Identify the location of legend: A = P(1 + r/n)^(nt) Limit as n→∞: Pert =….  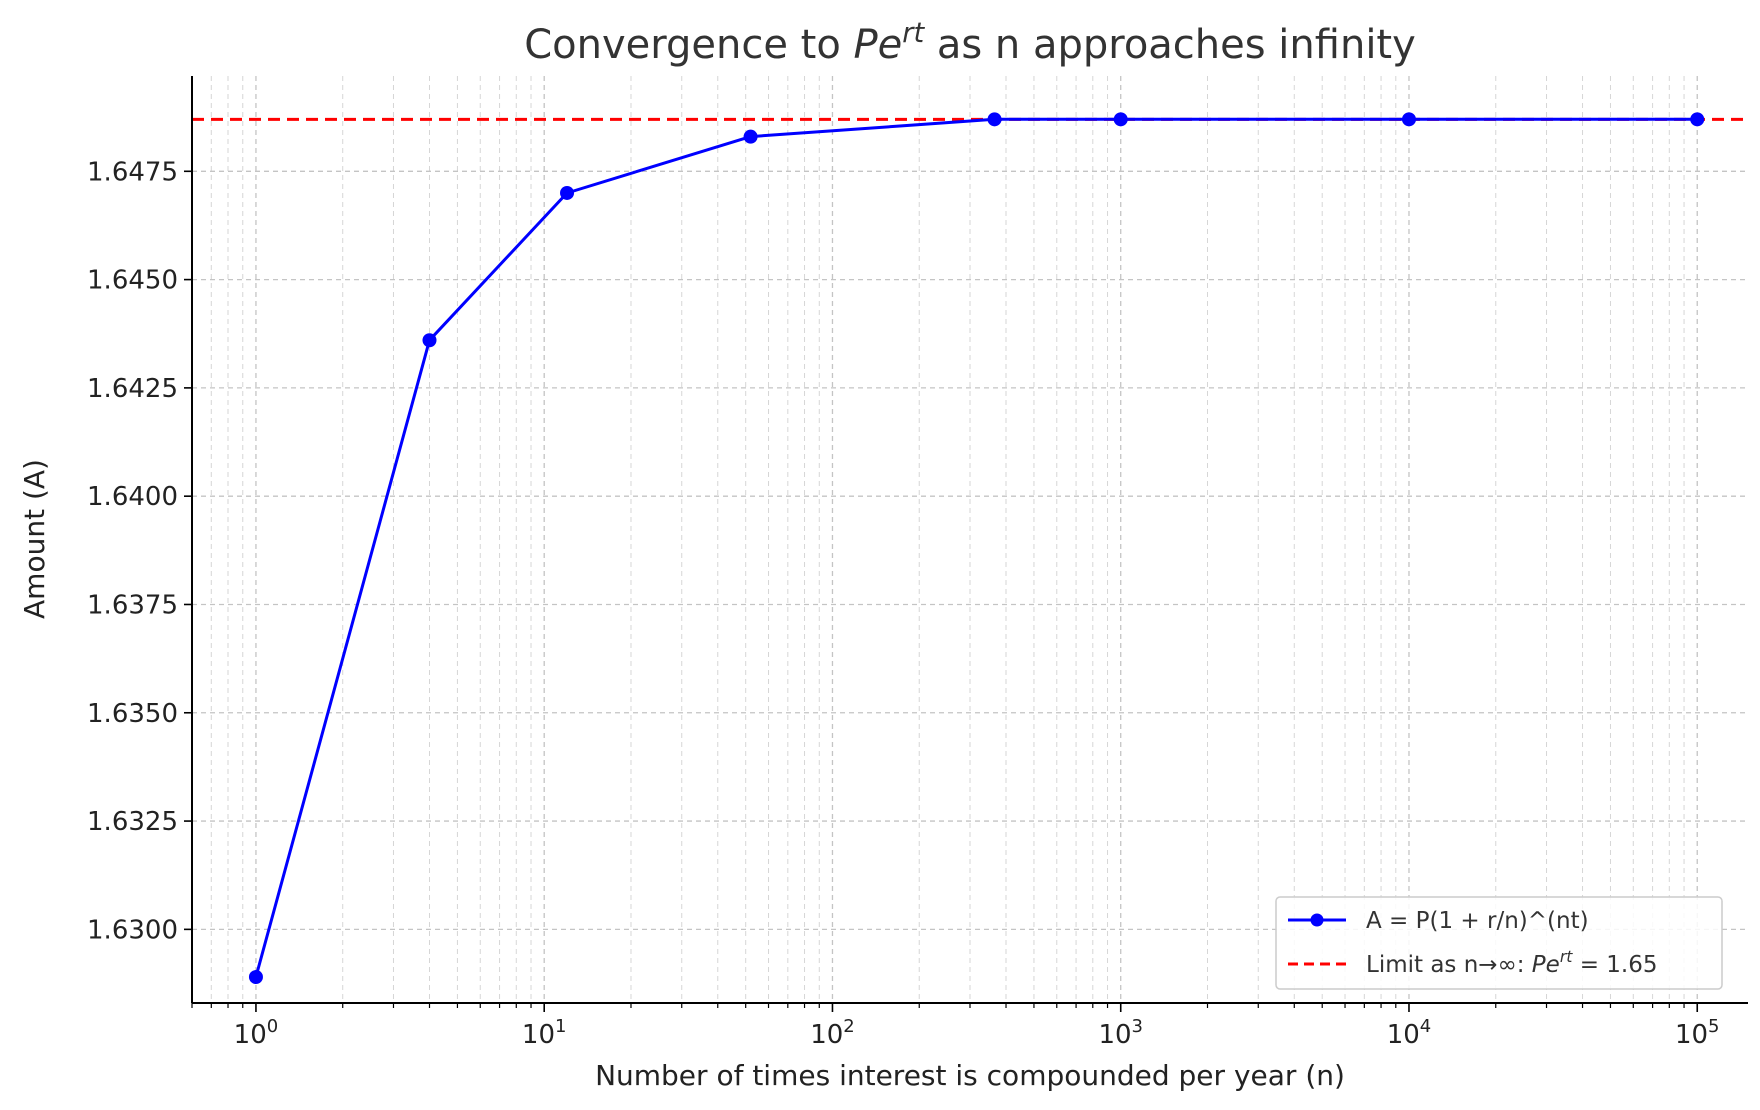
(1499, 943).